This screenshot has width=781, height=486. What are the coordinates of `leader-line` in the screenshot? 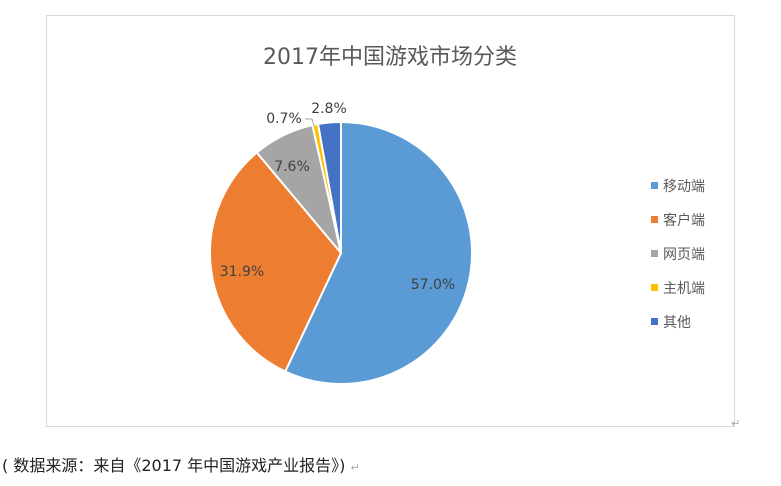 It's located at (310, 122).